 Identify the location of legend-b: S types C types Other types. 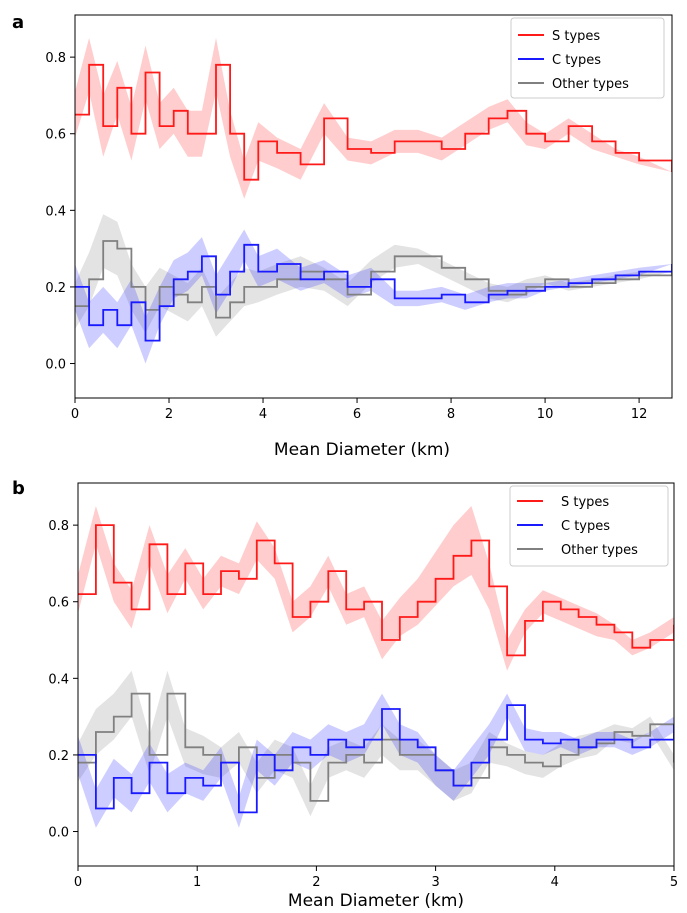
(589, 526).